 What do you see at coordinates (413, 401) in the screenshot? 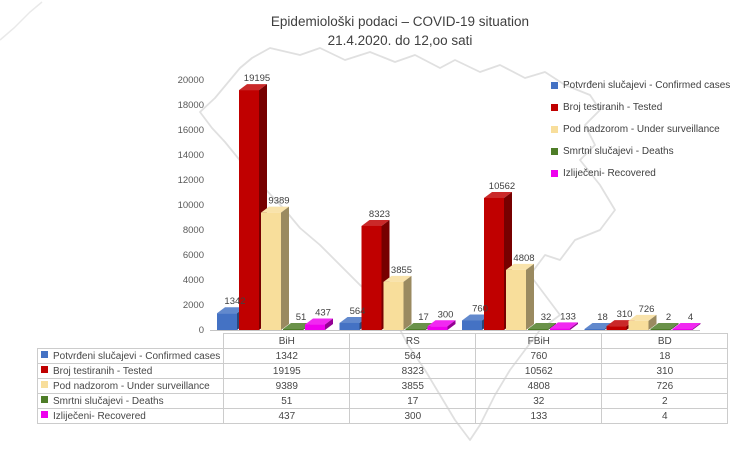
I see `table-cell: 17` at bounding box center [413, 401].